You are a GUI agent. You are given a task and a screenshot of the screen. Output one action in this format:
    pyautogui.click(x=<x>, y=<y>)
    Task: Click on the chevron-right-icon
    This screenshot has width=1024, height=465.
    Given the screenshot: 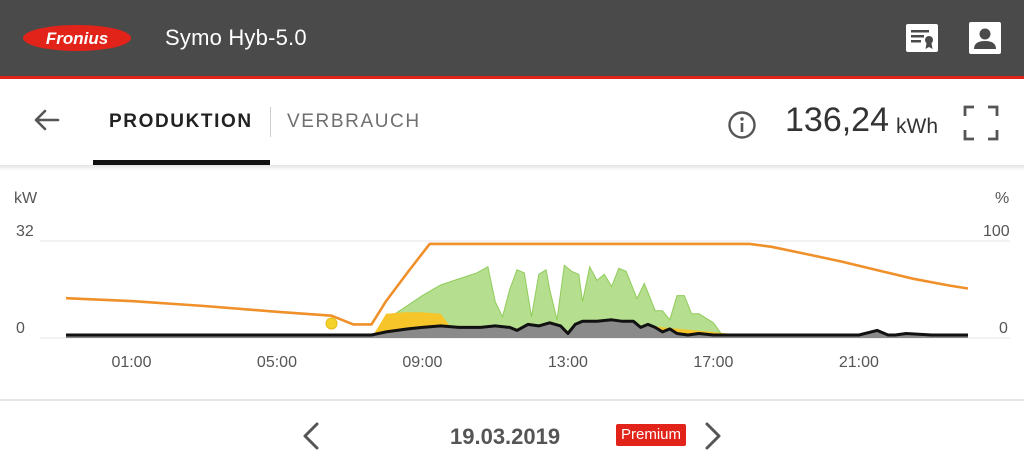 What is the action you would take?
    pyautogui.click(x=713, y=436)
    